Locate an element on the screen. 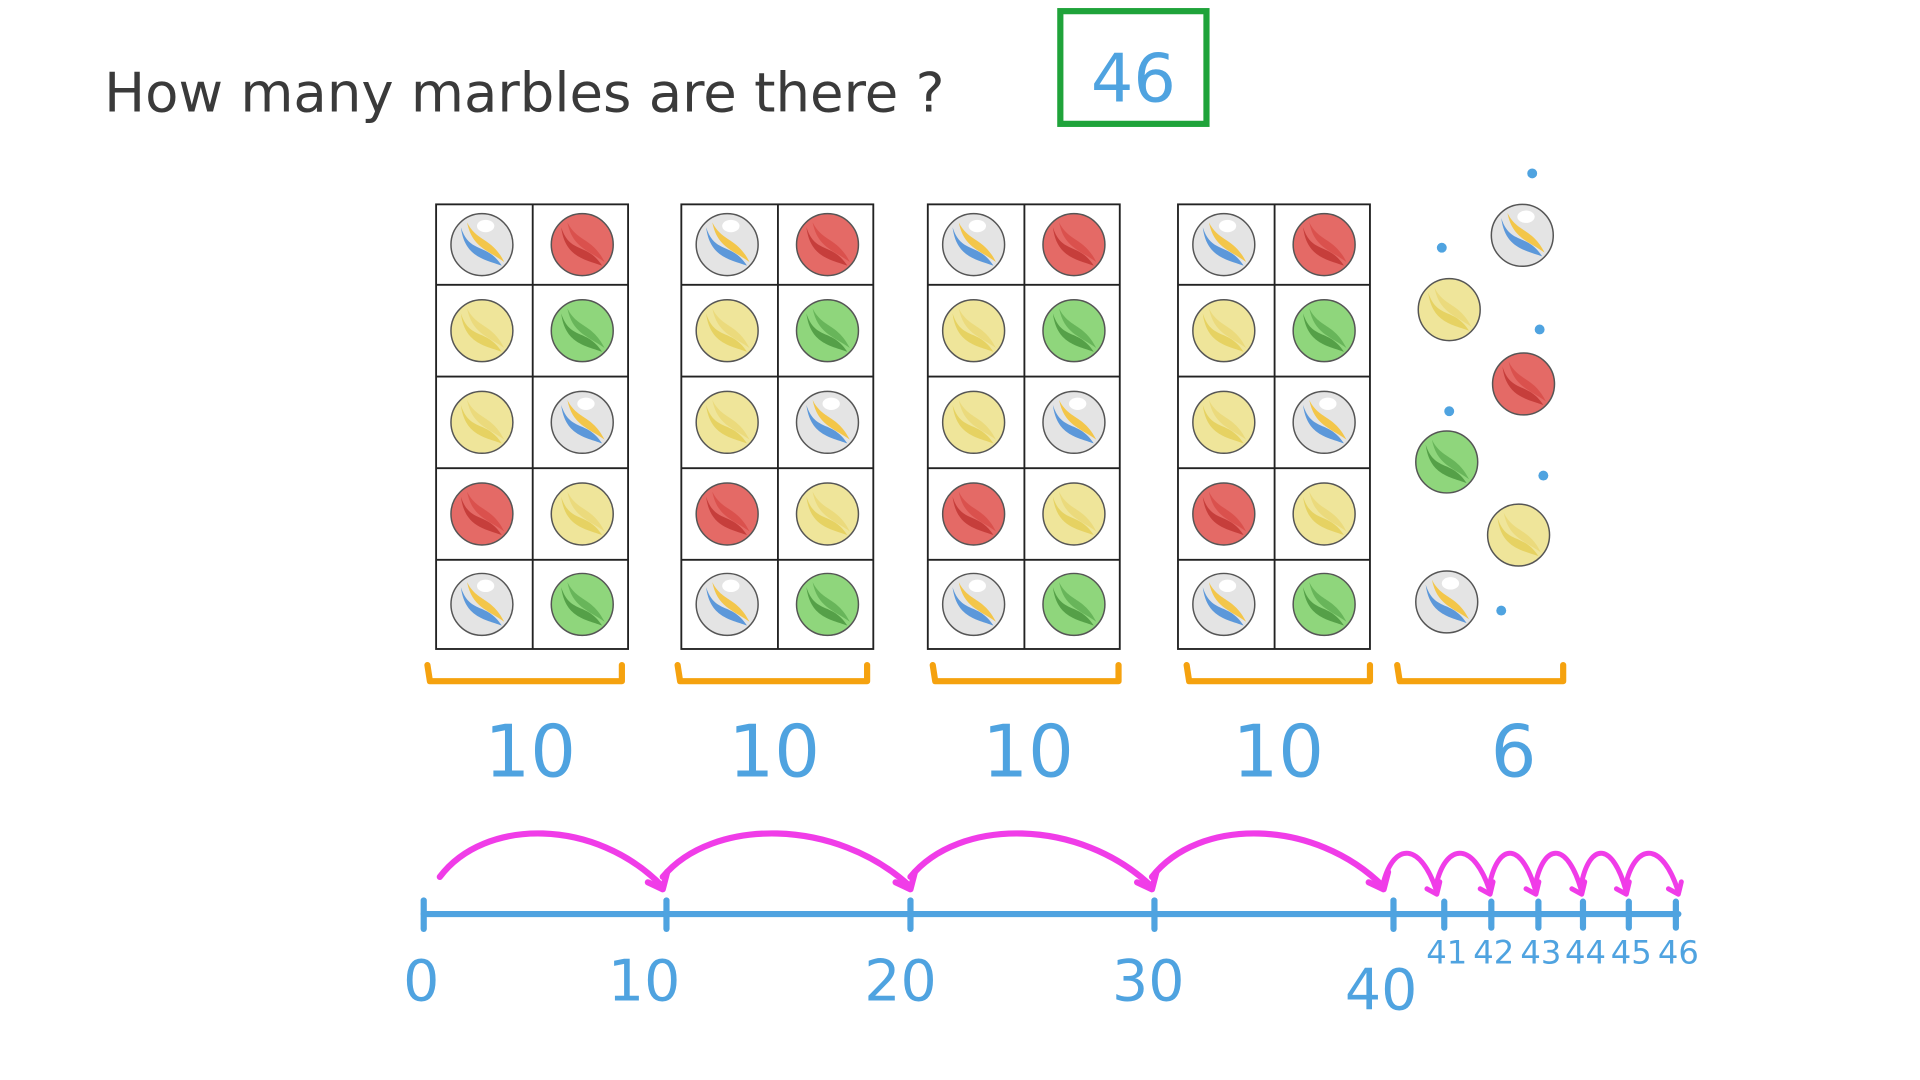 The height and width of the screenshot is (1080, 1920). tick-label-major: 40 is located at coordinates (1381, 990).